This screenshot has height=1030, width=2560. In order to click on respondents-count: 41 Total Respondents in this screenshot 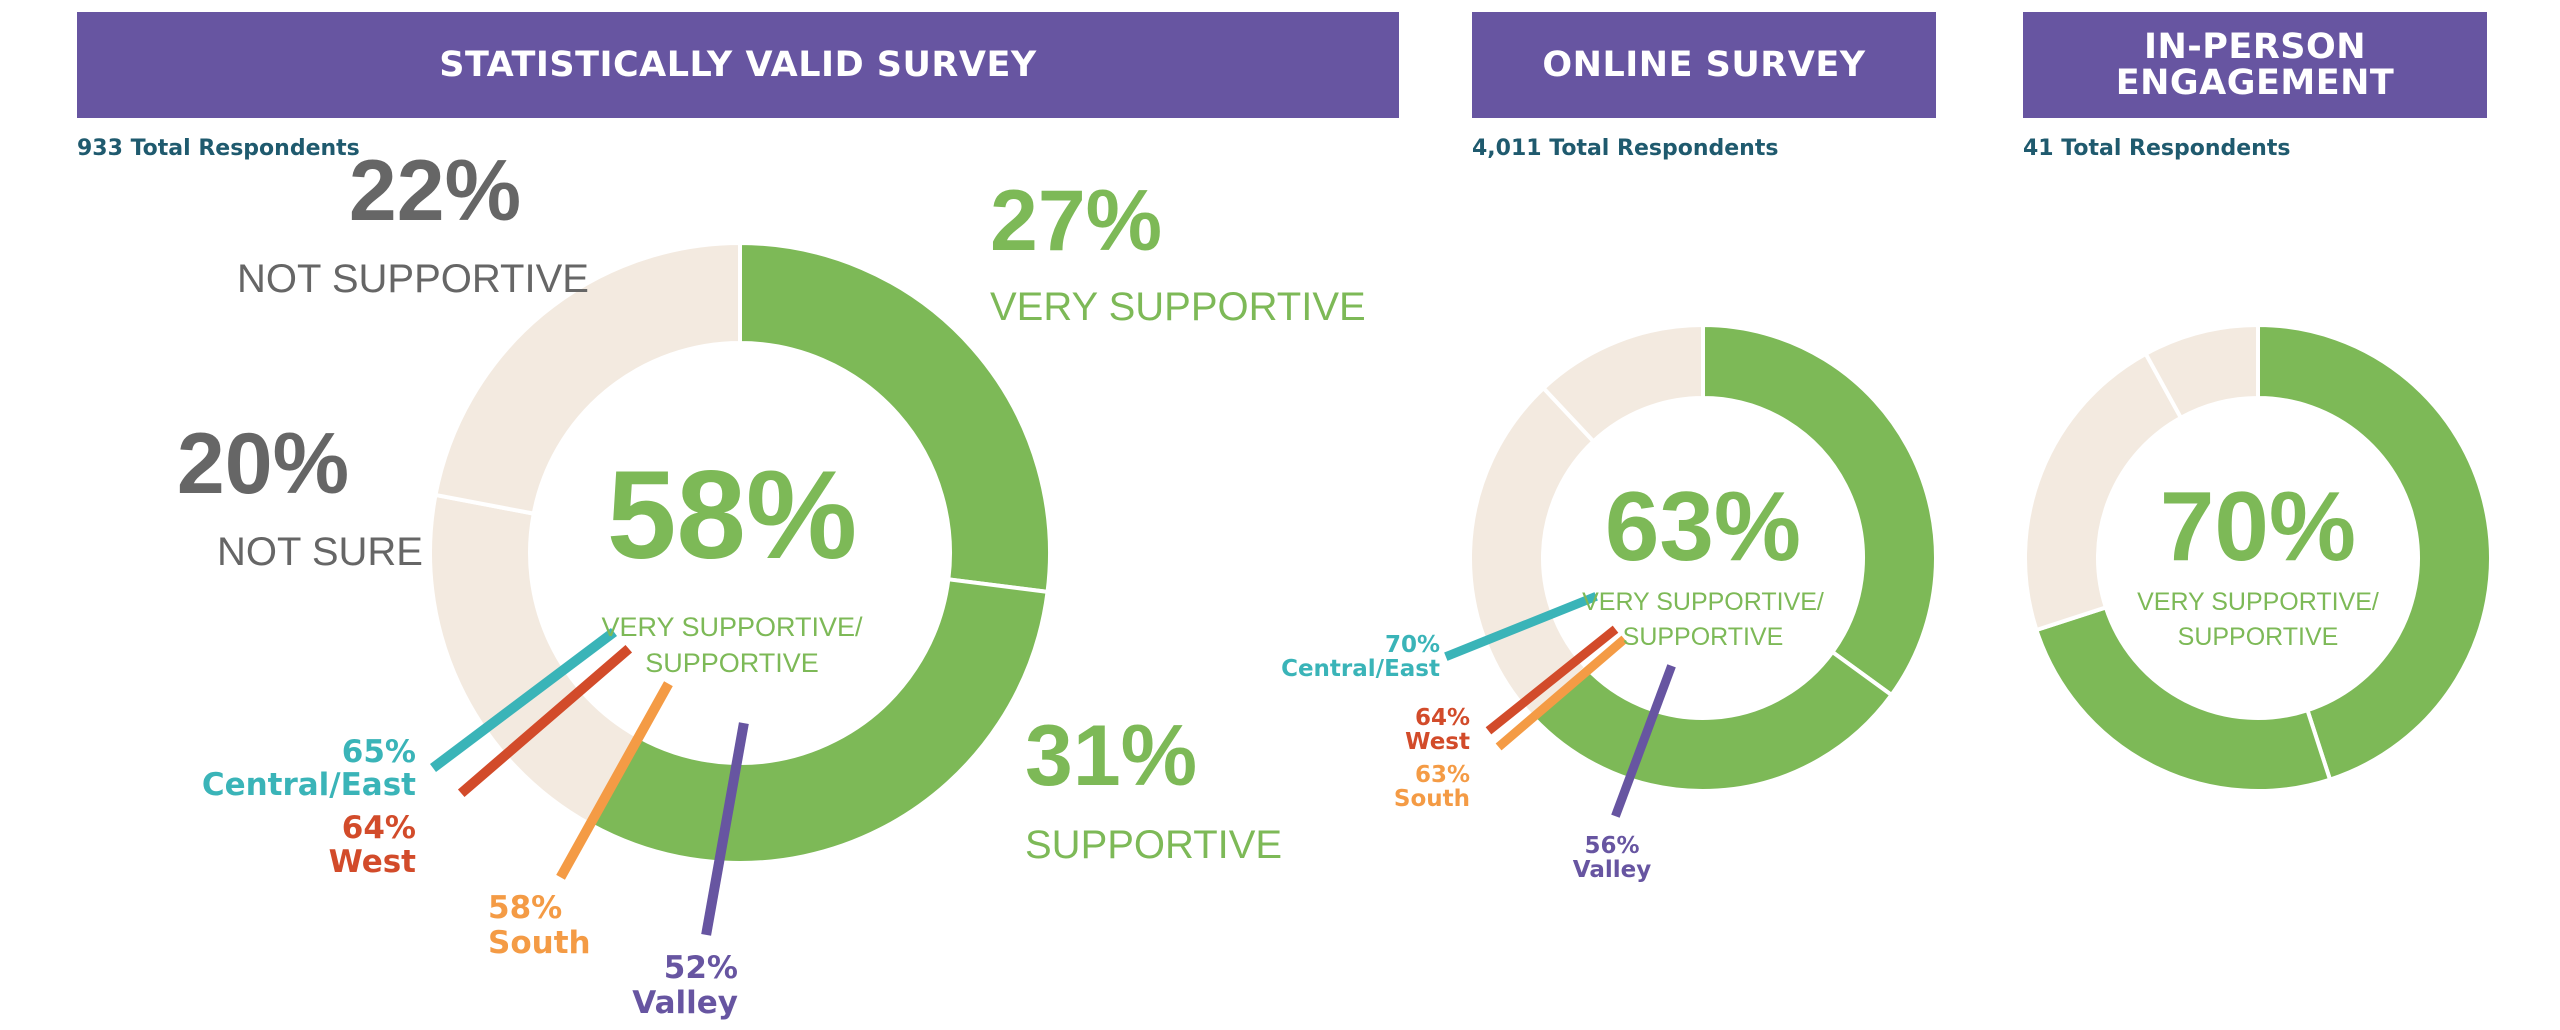, I will do `click(2157, 148)`.